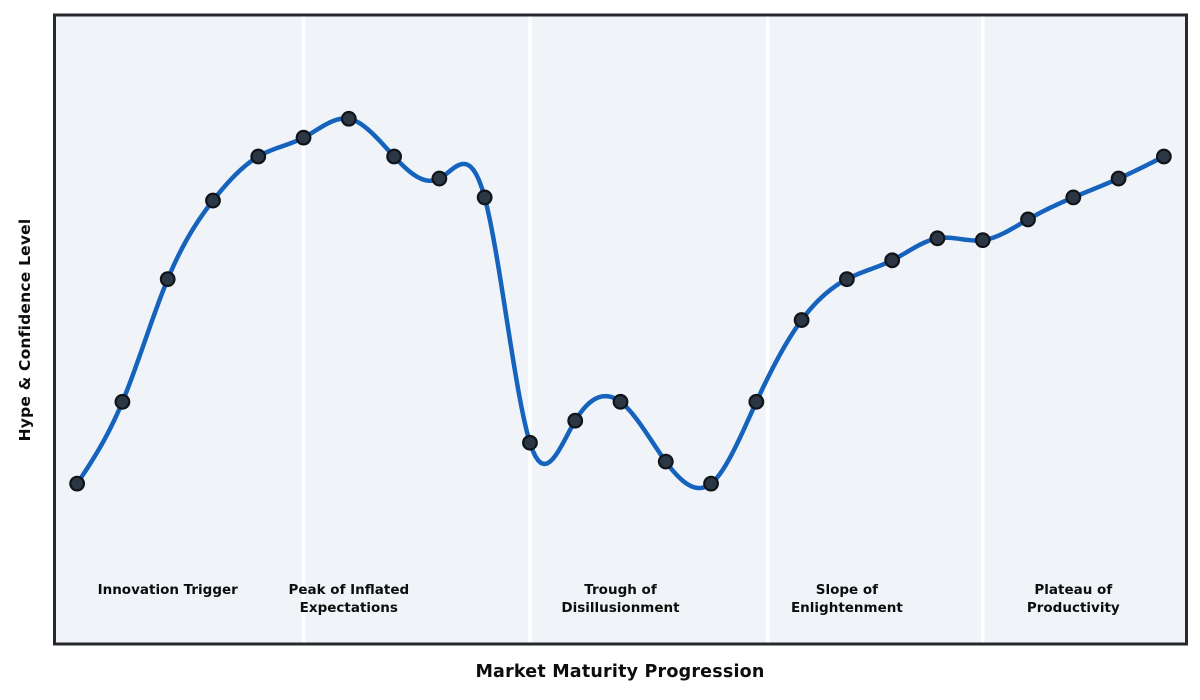 The width and height of the screenshot is (1200, 700). What do you see at coordinates (847, 599) in the screenshot?
I see `phase-label: Slope of Enlightenment` at bounding box center [847, 599].